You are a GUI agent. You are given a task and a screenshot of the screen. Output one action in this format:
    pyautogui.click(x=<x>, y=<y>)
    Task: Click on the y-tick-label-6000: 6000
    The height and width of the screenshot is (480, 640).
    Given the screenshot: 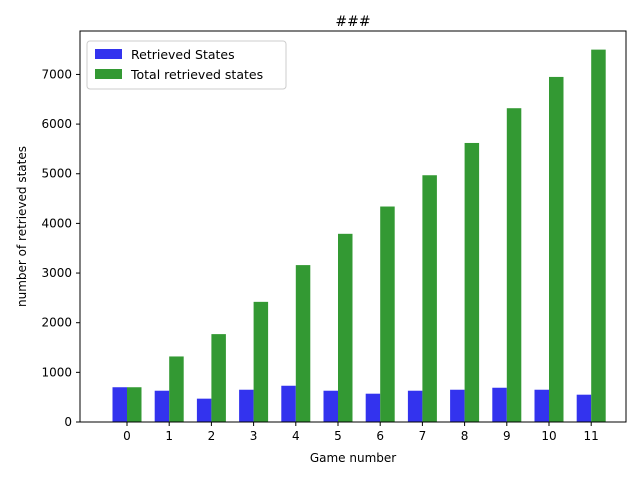 What is the action you would take?
    pyautogui.click(x=56, y=124)
    